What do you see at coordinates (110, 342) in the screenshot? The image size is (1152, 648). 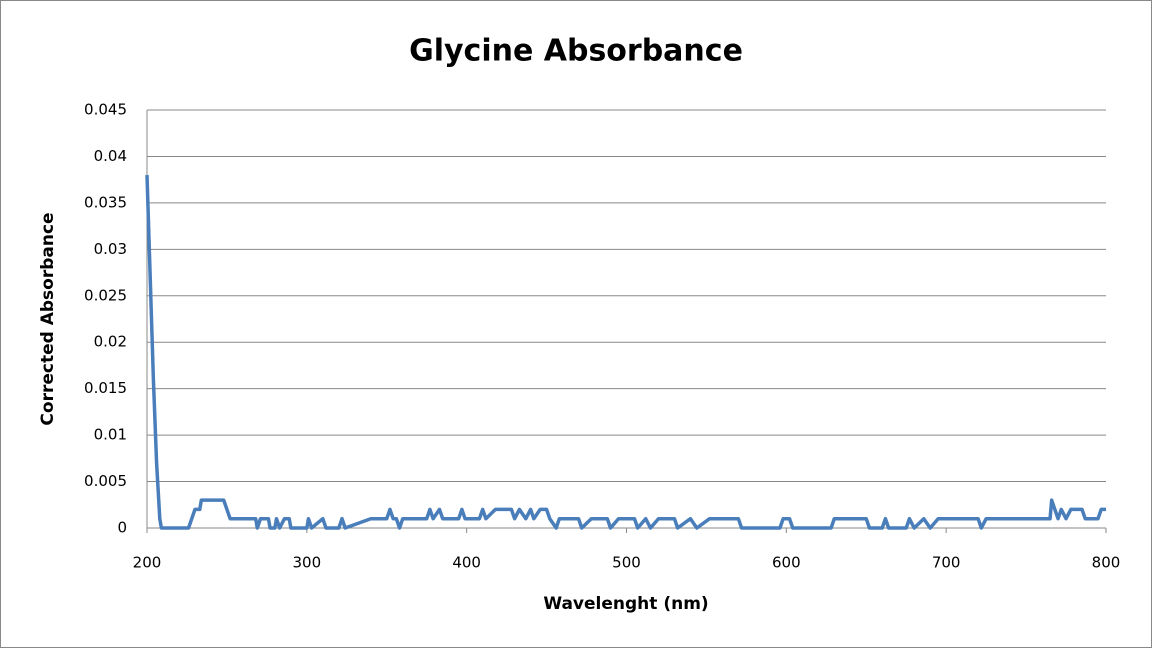 I see `y-tick-label: 0.02` at bounding box center [110, 342].